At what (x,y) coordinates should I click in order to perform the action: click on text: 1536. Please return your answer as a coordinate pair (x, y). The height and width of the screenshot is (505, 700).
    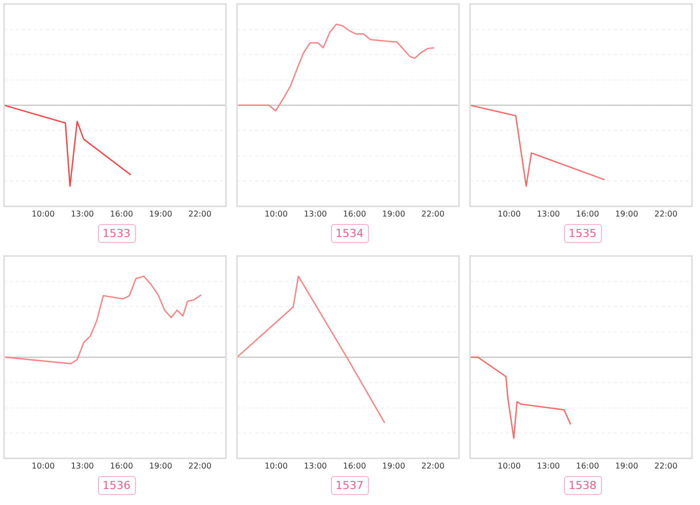
    Looking at the image, I should click on (117, 485).